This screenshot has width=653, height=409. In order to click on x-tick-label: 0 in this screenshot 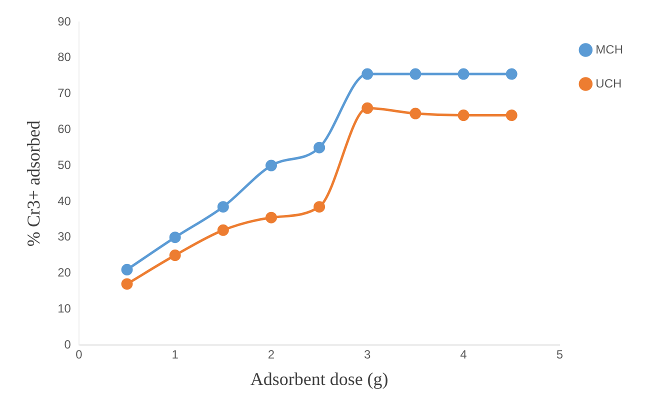, I will do `click(79, 355)`.